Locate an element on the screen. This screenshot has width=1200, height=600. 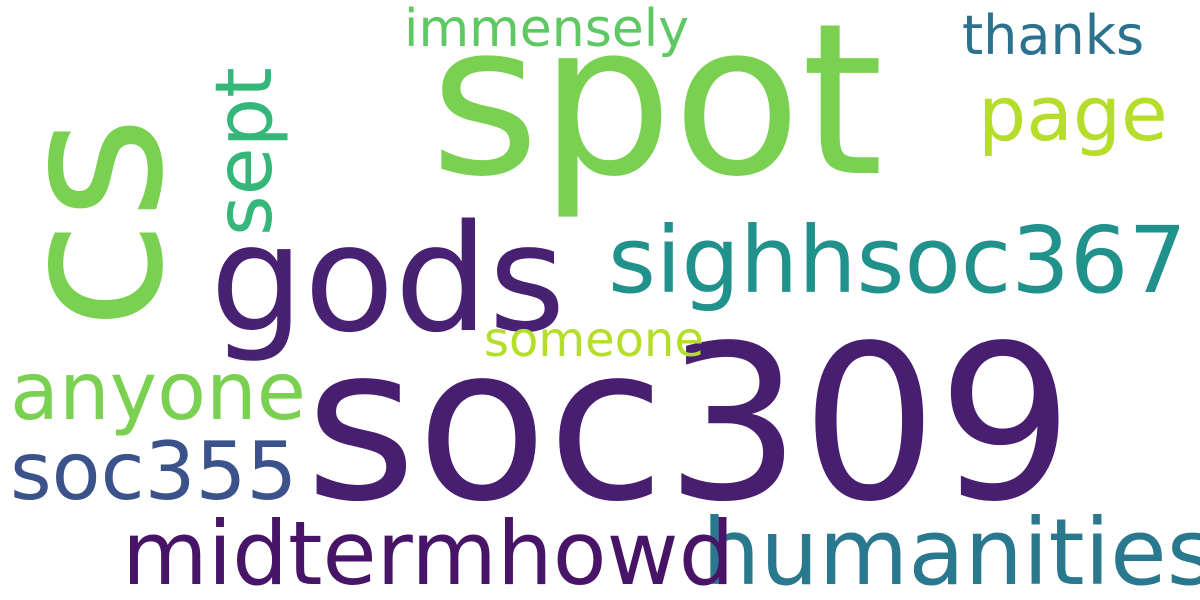
word-thanks: thanks is located at coordinates (1053, 35).